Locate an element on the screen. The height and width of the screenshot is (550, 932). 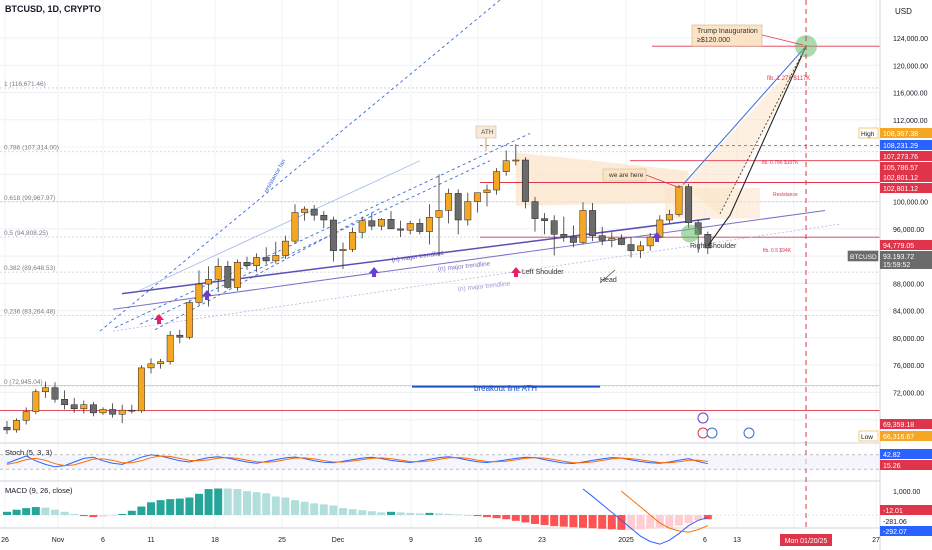
head-pointer is located at coordinates (607, 276).